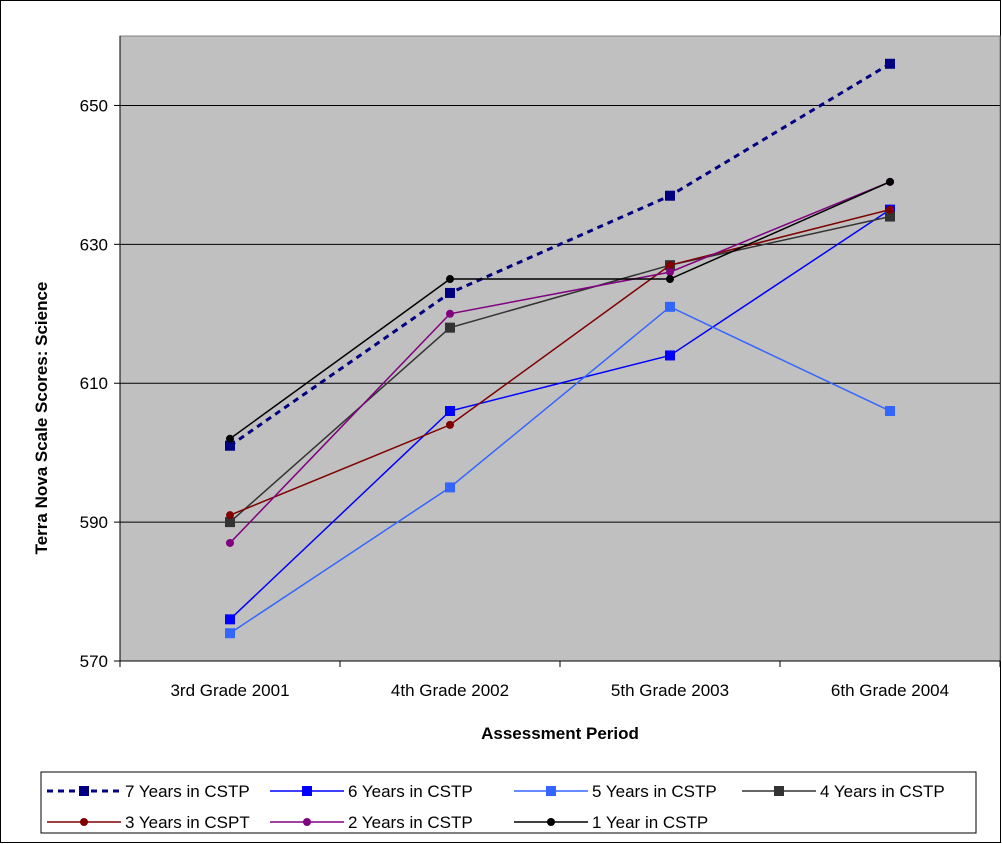 This screenshot has height=844, width=1002. What do you see at coordinates (94, 105) in the screenshot?
I see `y-tick-label: 650` at bounding box center [94, 105].